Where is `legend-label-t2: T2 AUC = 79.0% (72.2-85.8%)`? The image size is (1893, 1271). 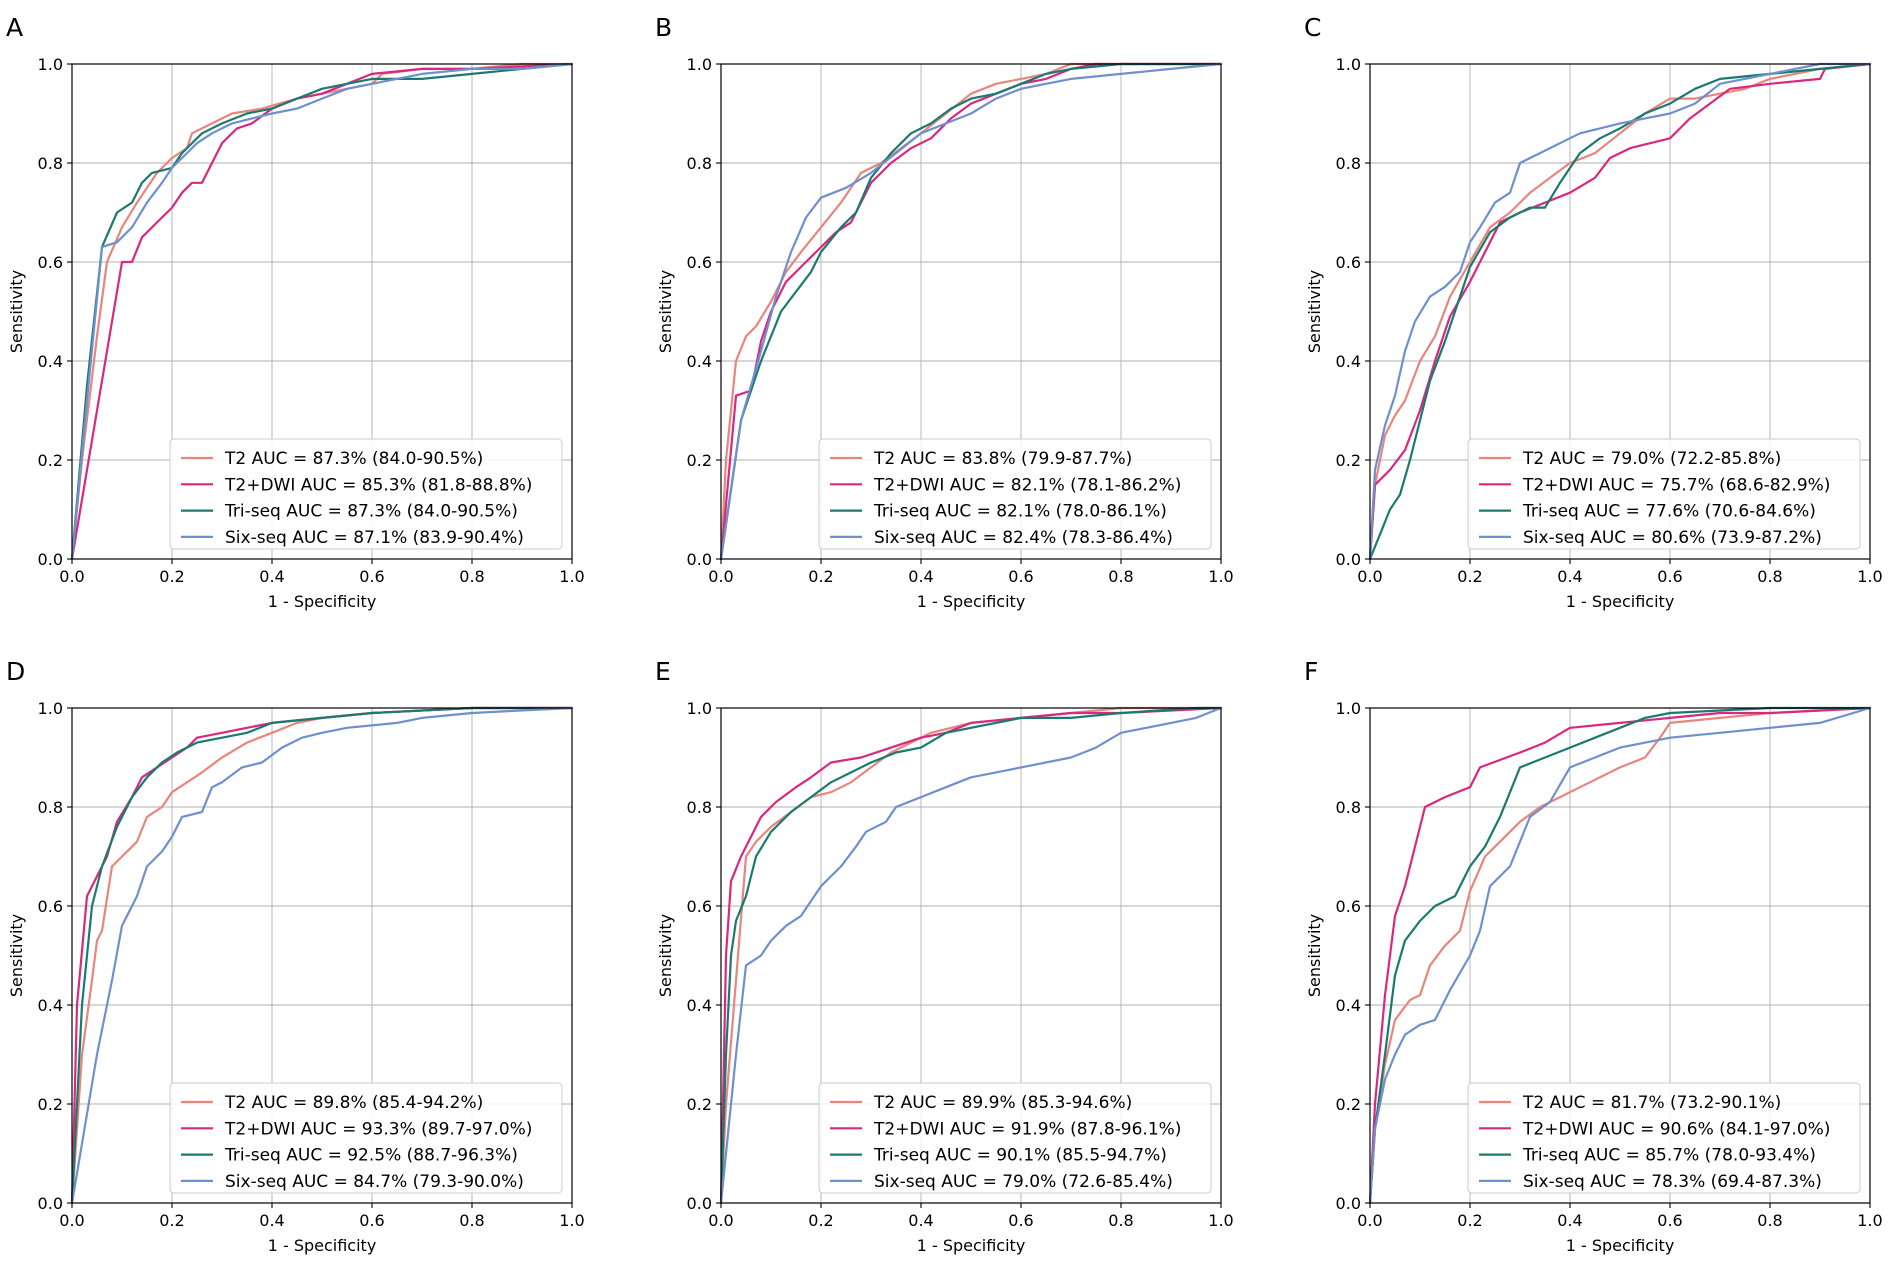
legend-label-t2: T2 AUC = 79.0% (72.2-85.8%) is located at coordinates (1651, 459).